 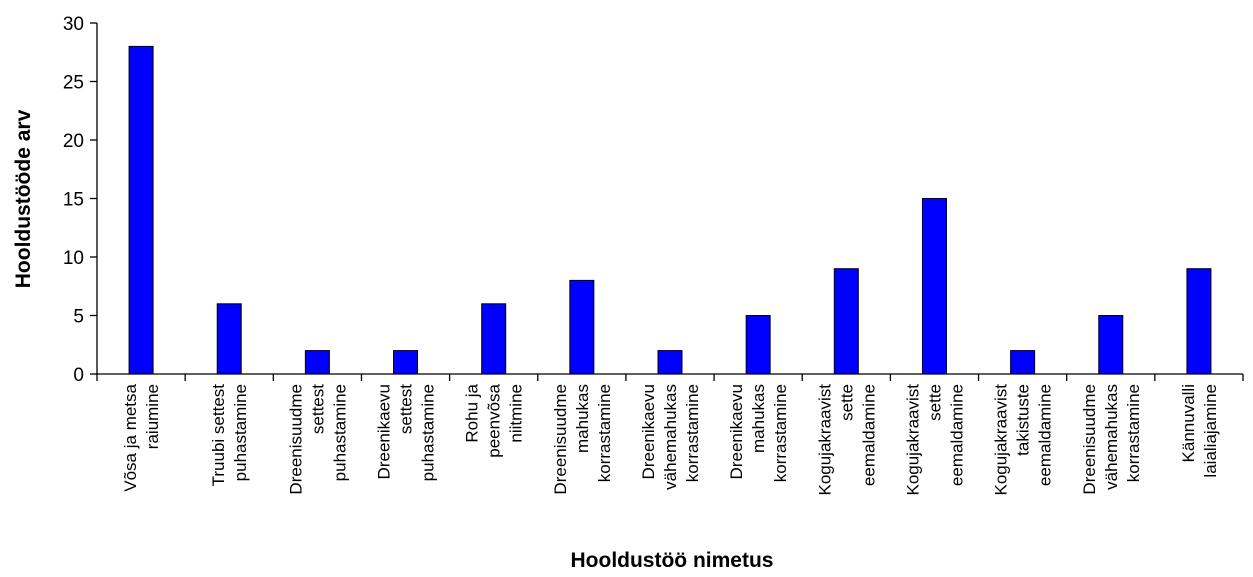 I want to click on y-tick-label: 5, so click(x=78, y=317).